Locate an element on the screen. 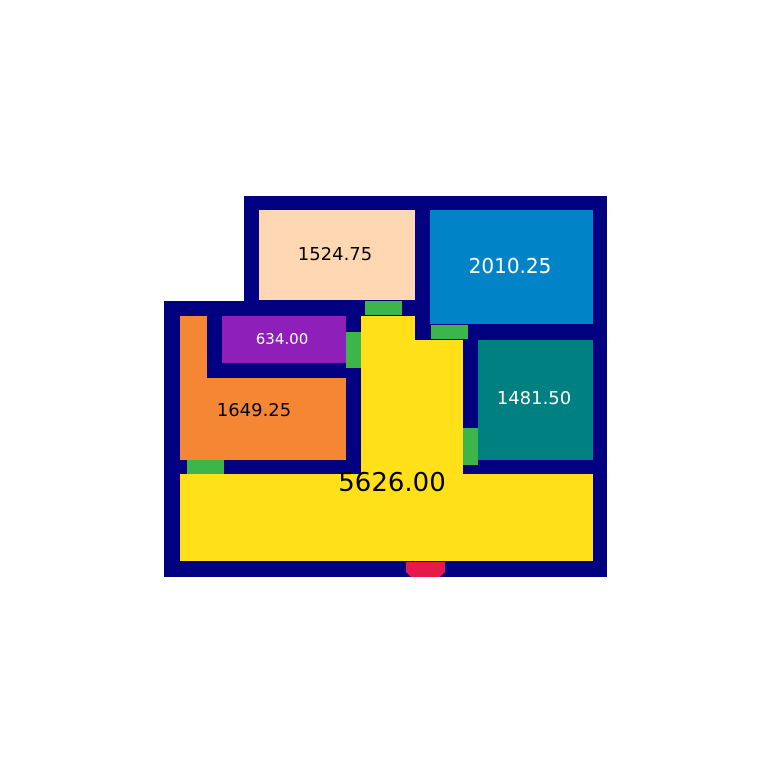 Image resolution: width=769 pixels, height=770 pixels. room-kitchen is located at coordinates (263, 388).